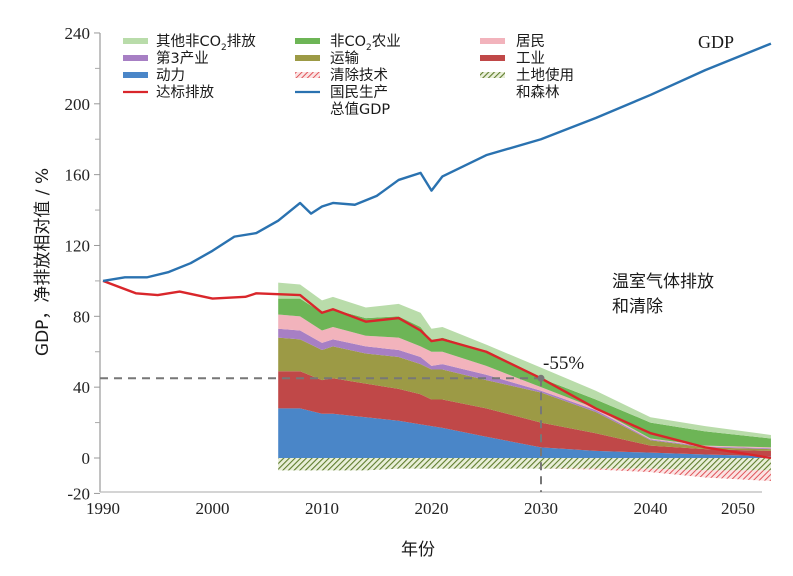 The image size is (793, 576). Describe the element at coordinates (82, 263) in the screenshot. I see `y-ticks: 240 200 160 120 80 40 0 -20` at that location.